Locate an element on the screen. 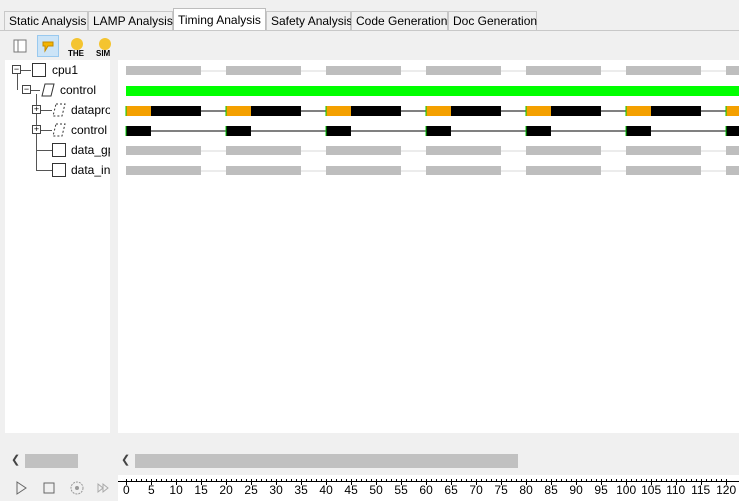 Image resolution: width=739 pixels, height=501 pixels. ruler-label: 15 is located at coordinates (201, 490).